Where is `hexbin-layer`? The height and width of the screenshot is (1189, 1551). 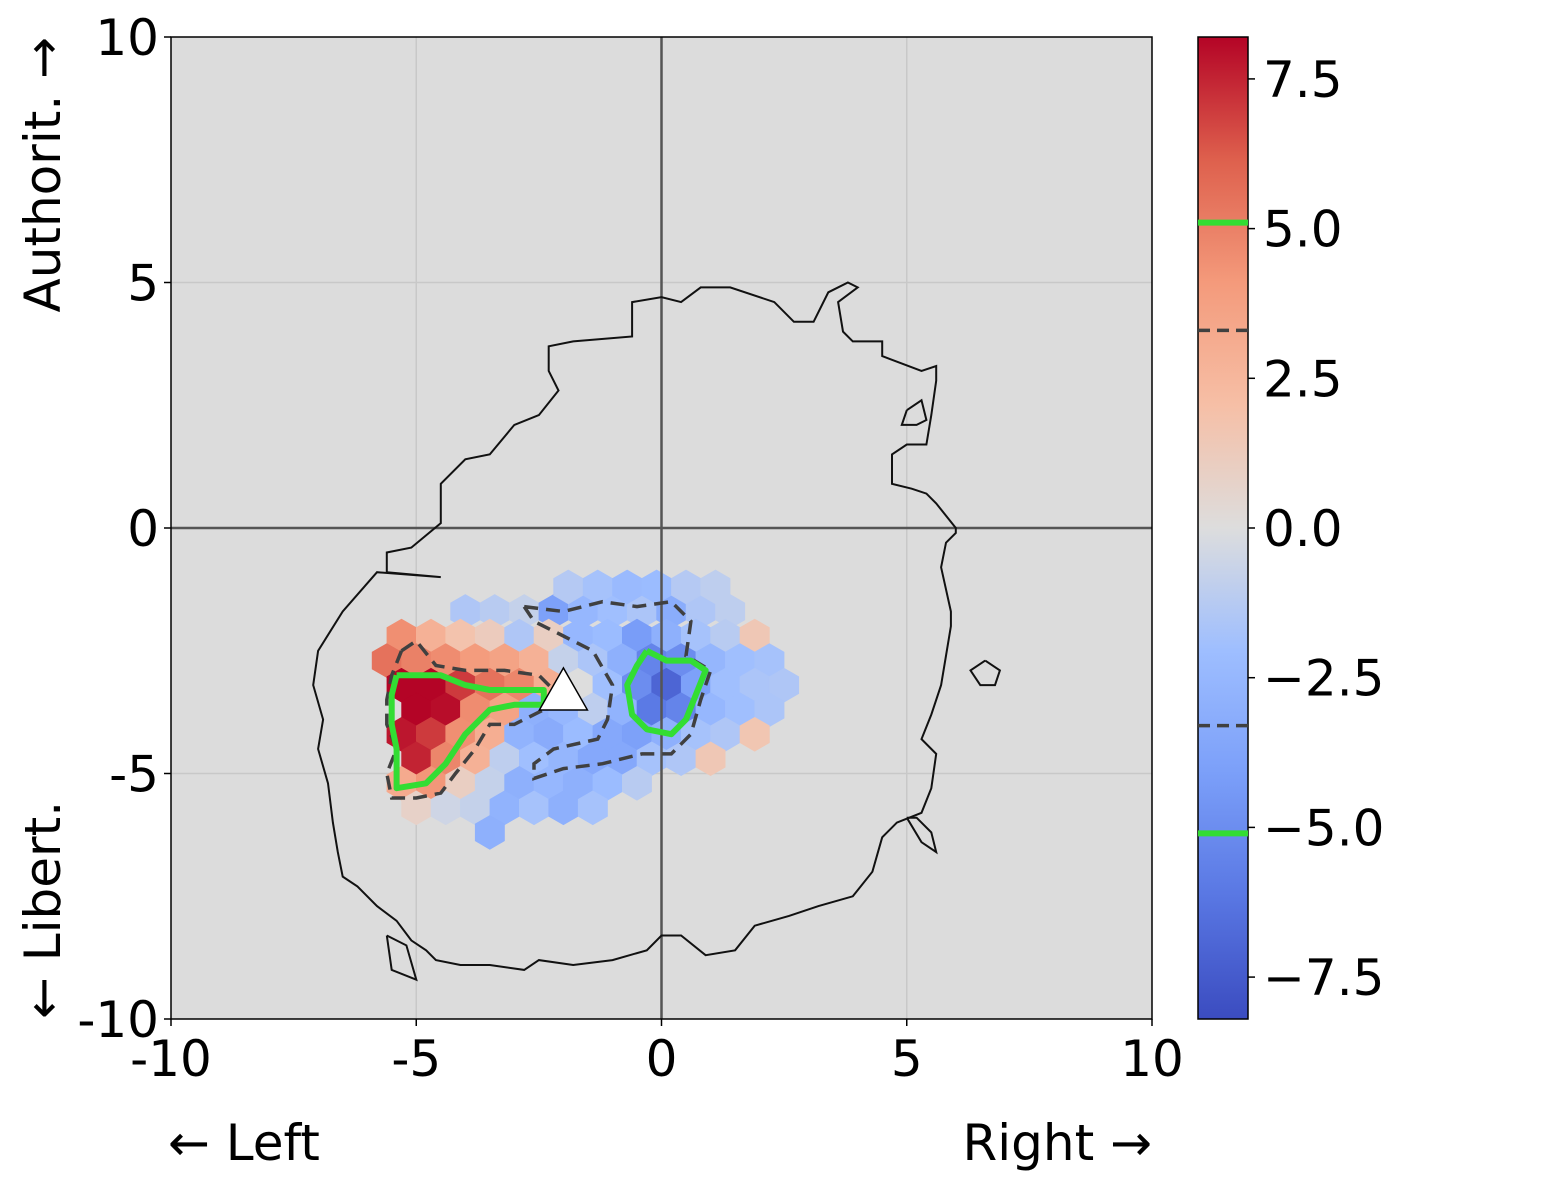 hexbin-layer is located at coordinates (585, 709).